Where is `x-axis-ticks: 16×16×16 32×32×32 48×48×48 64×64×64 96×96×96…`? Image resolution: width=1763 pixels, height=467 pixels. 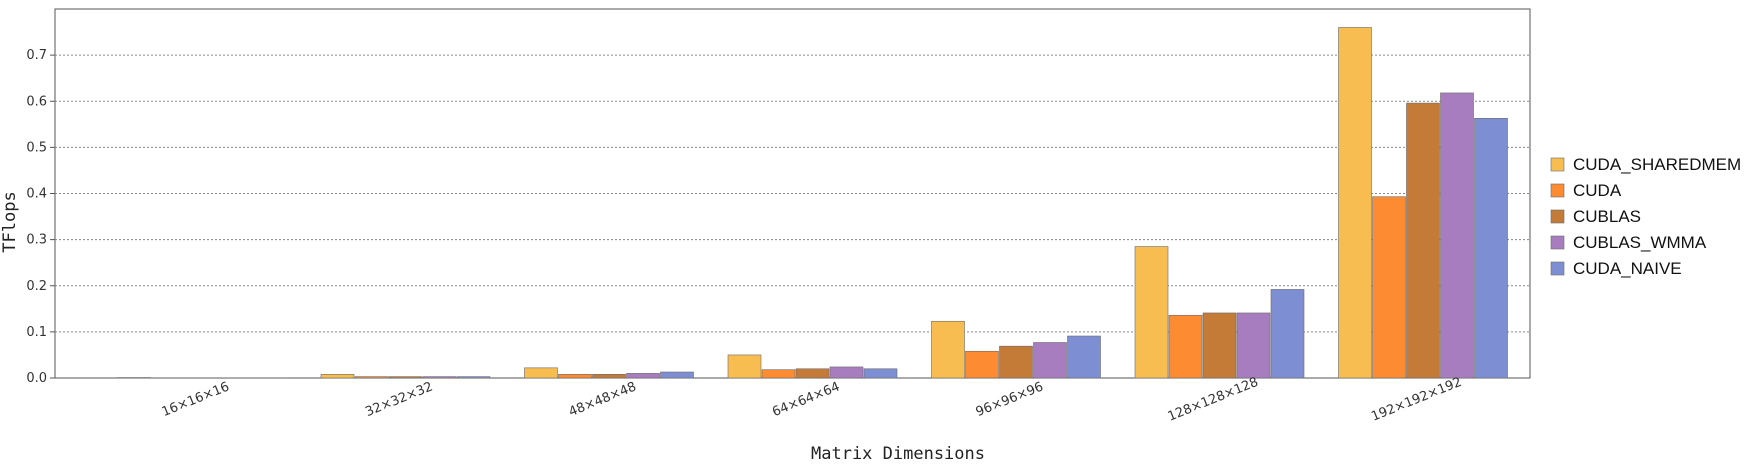 x-axis-ticks: 16×16×16 32×32×32 48×48×48 64×64×64 96×96×96… is located at coordinates (812, 400).